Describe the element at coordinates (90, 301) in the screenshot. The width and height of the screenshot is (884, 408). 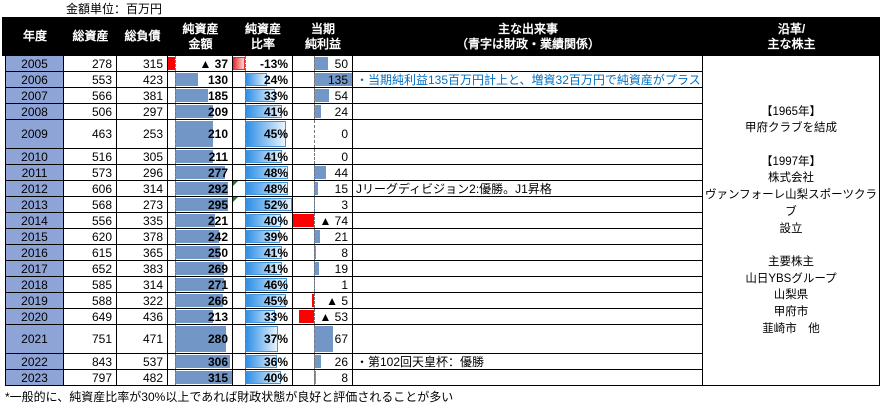
I see `total-assets-cell: 588` at that location.